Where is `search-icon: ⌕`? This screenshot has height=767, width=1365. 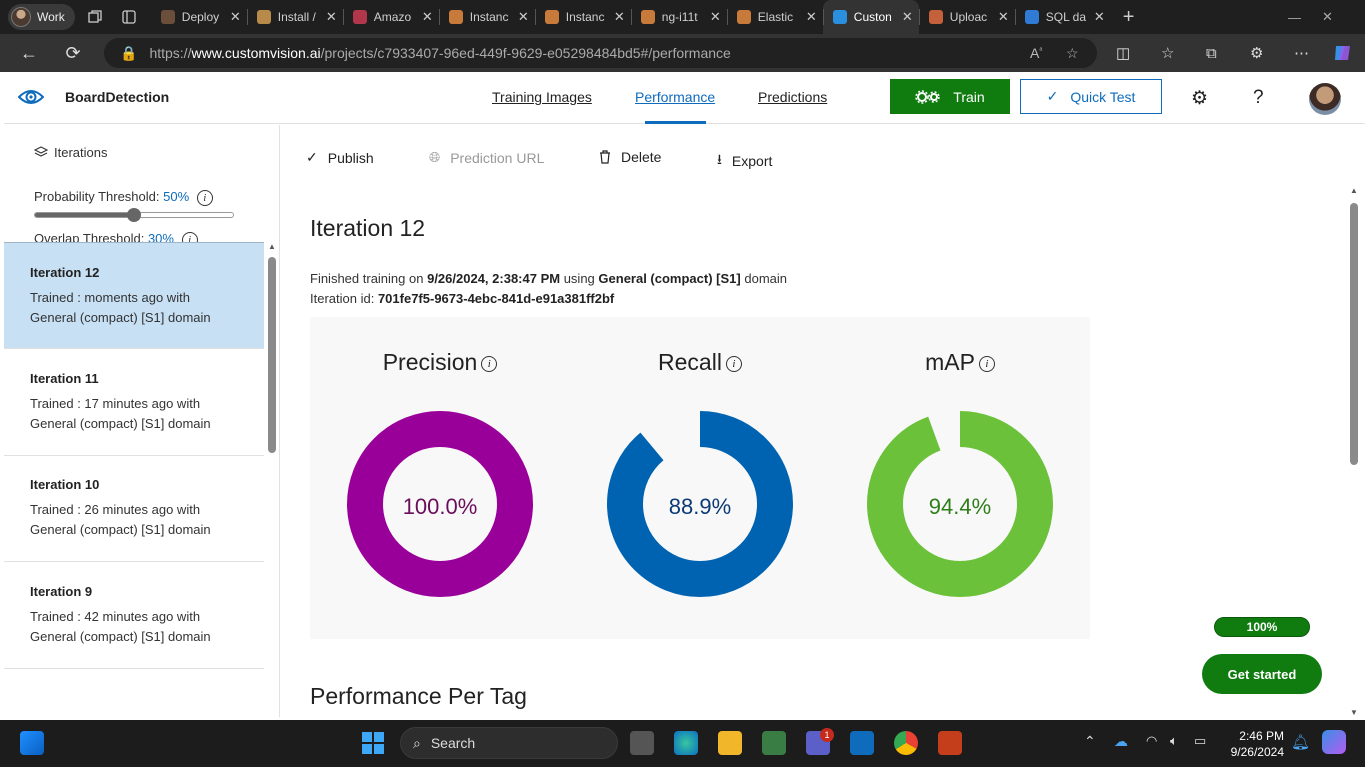
search-icon: ⌕ is located at coordinates (417, 742).